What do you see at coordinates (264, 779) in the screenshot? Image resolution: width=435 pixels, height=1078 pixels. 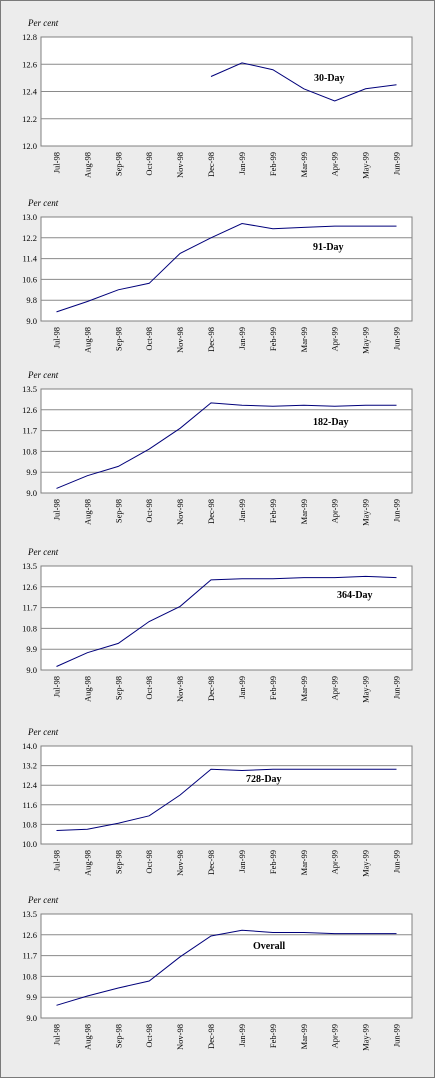 I see `series-annotation: 728-Day` at bounding box center [264, 779].